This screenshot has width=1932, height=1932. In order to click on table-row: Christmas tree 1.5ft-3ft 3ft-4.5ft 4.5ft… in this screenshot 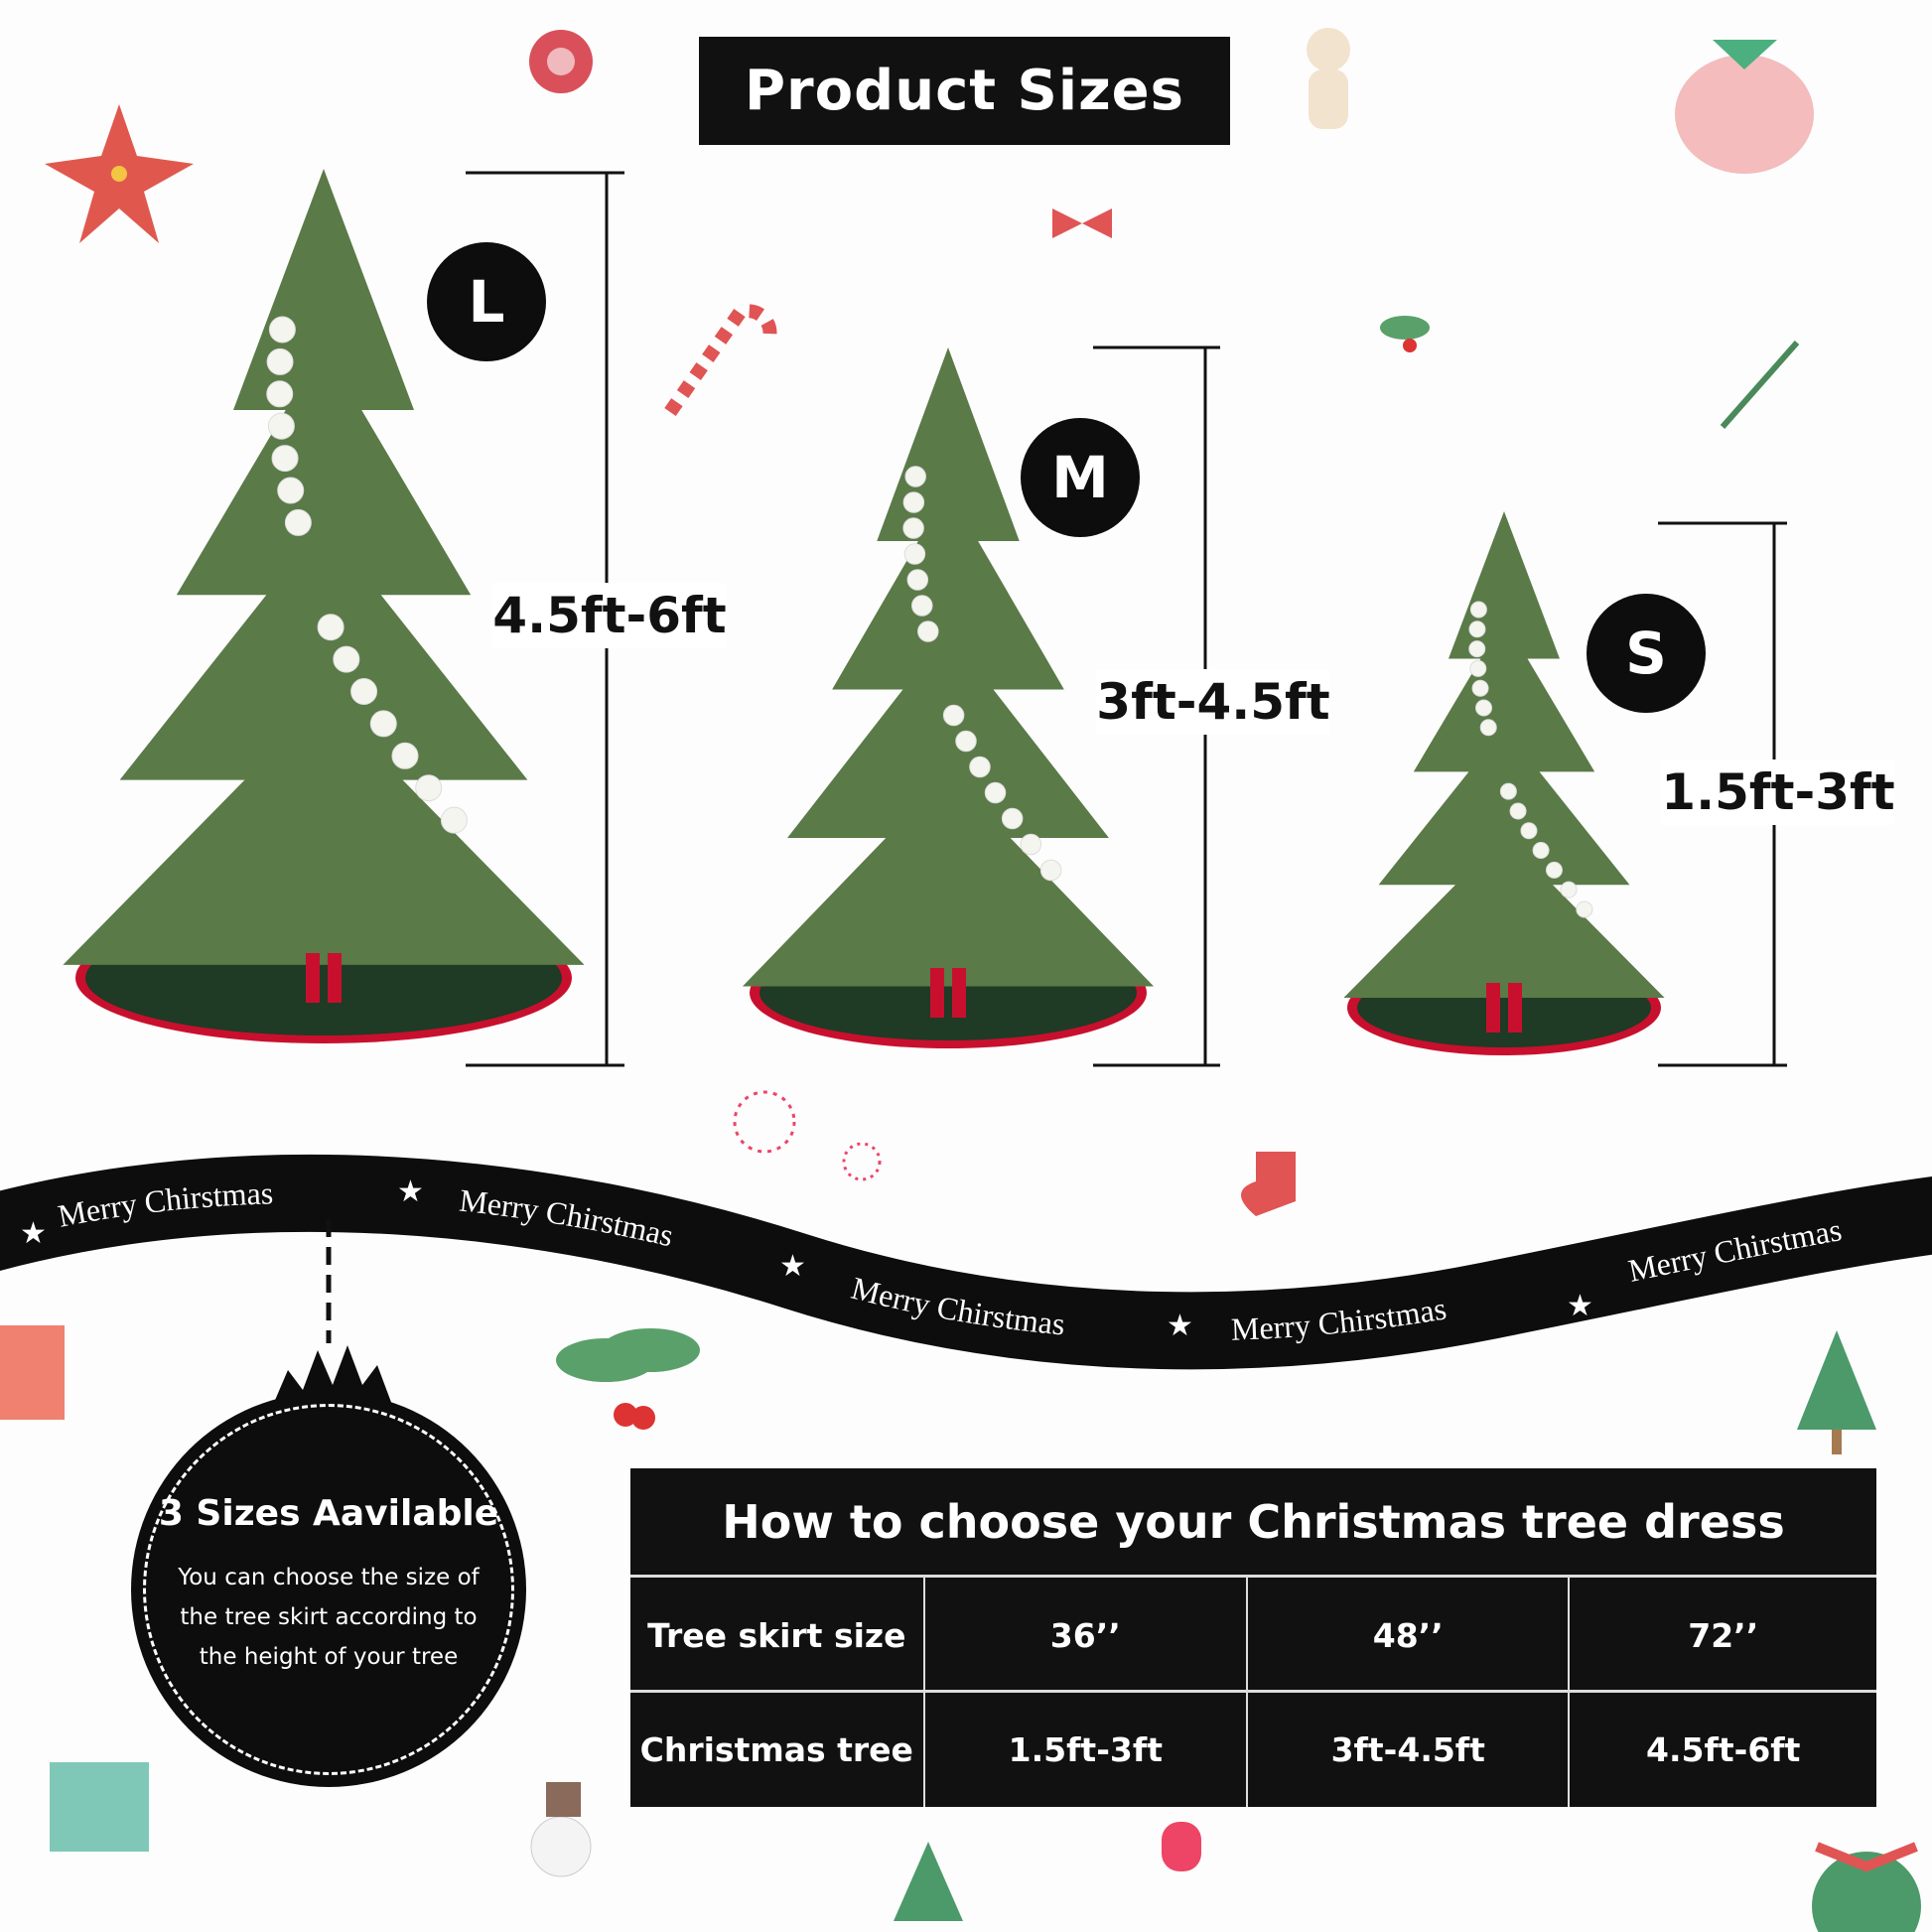, I will do `click(1253, 1748)`.